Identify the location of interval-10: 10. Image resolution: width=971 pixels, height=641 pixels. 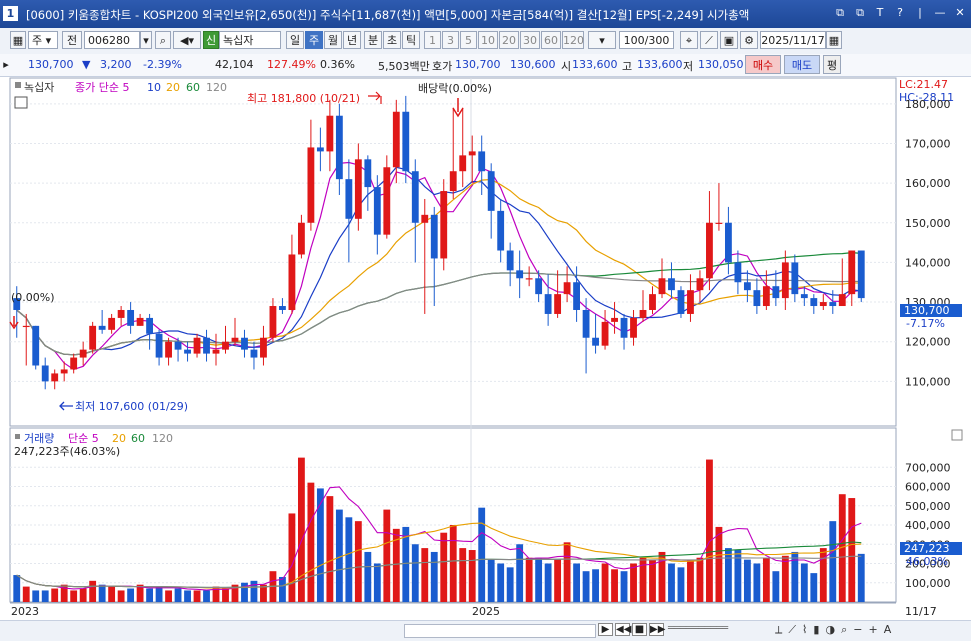
(488, 40).